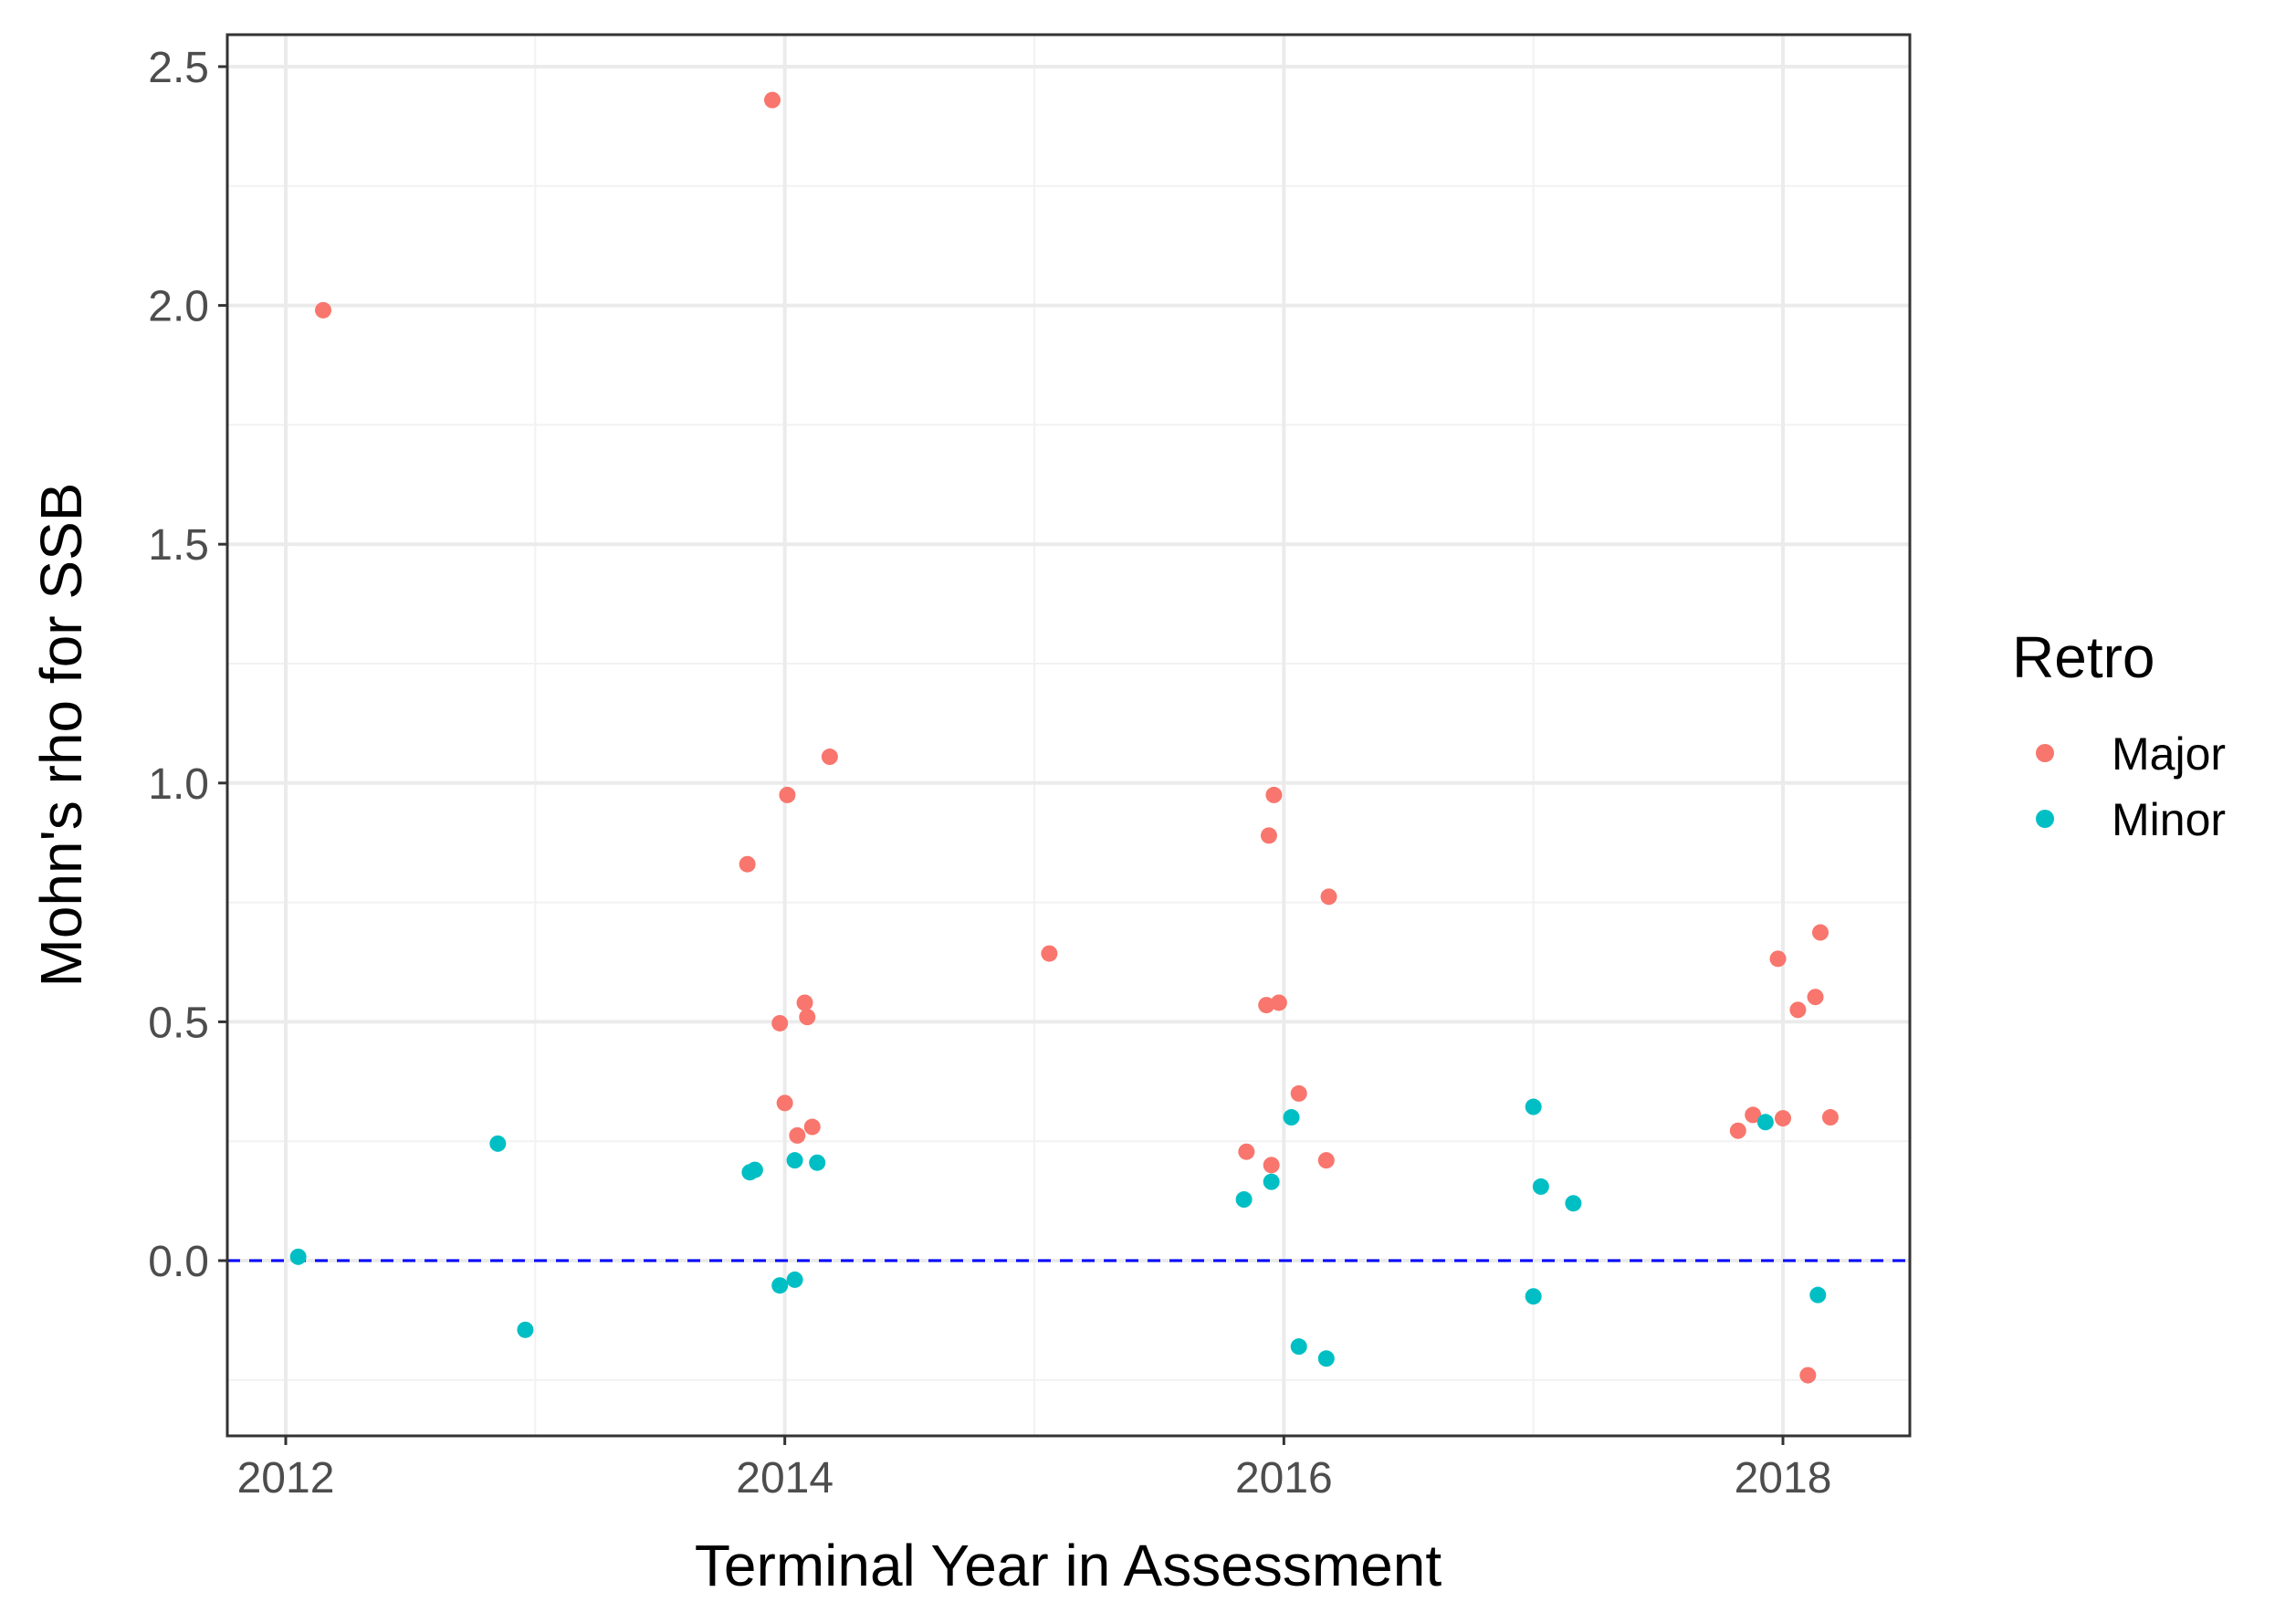  What do you see at coordinates (1068, 1565) in the screenshot?
I see `x-axis-title: Terminal Year in Assessment` at bounding box center [1068, 1565].